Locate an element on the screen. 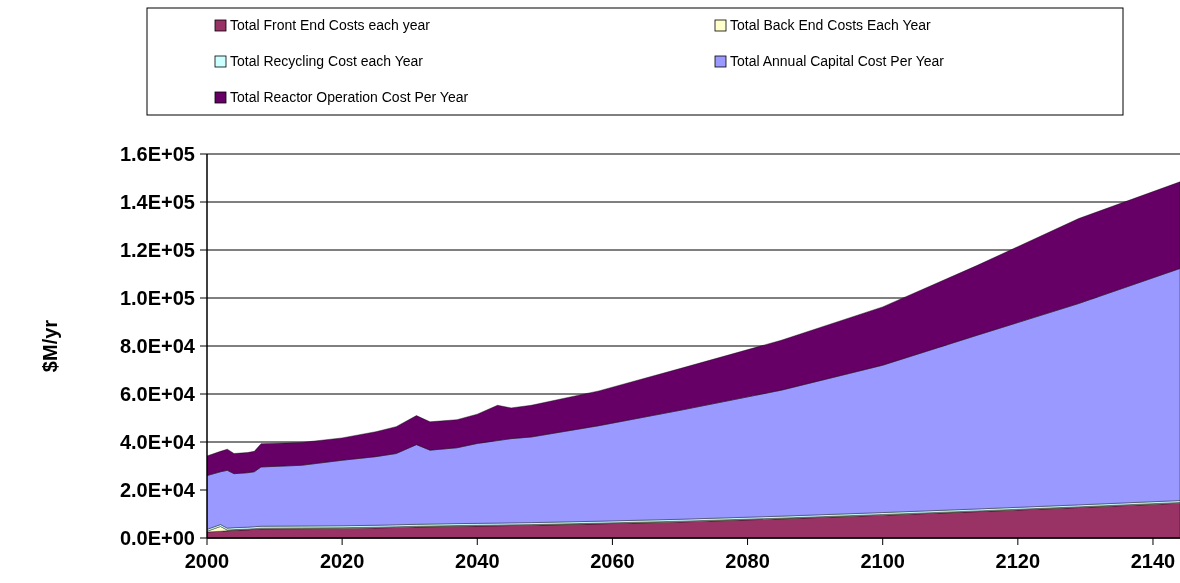 The image size is (1180, 583). x-tick-label: 2020 is located at coordinates (342, 561).